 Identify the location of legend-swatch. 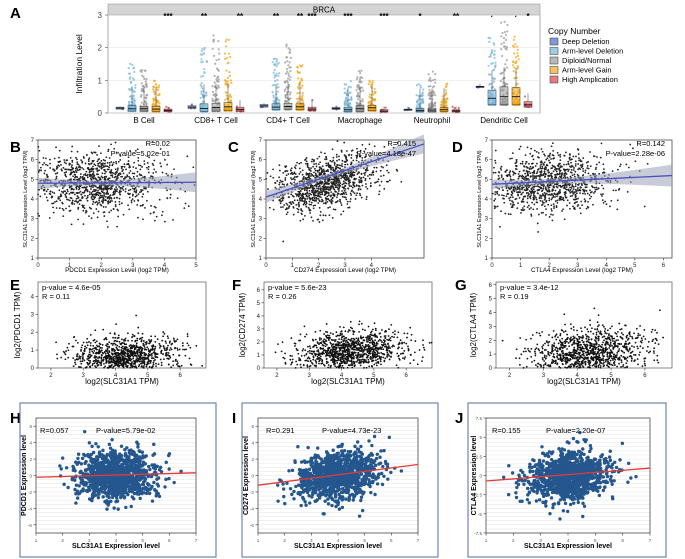
(554, 41).